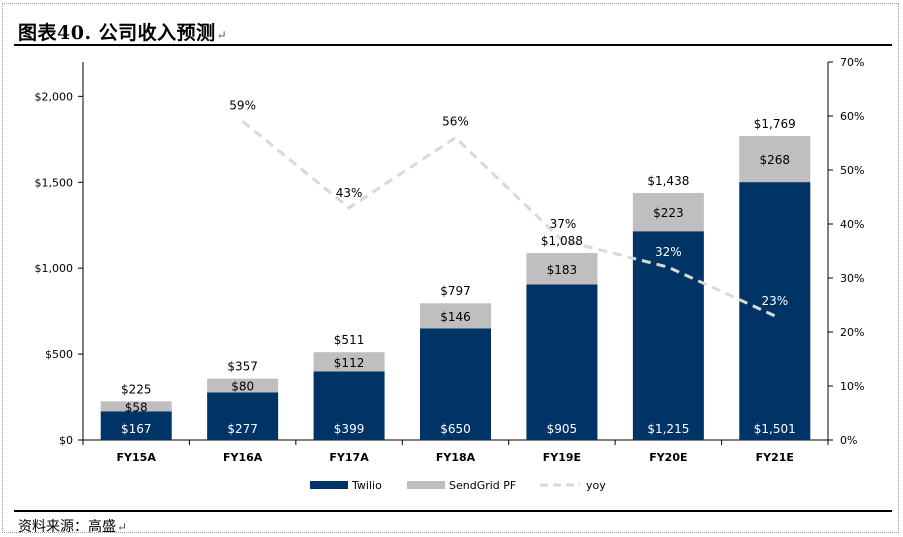 The width and height of the screenshot is (903, 537). Describe the element at coordinates (852, 386) in the screenshot. I see `y2-tick-label: 10%` at that location.